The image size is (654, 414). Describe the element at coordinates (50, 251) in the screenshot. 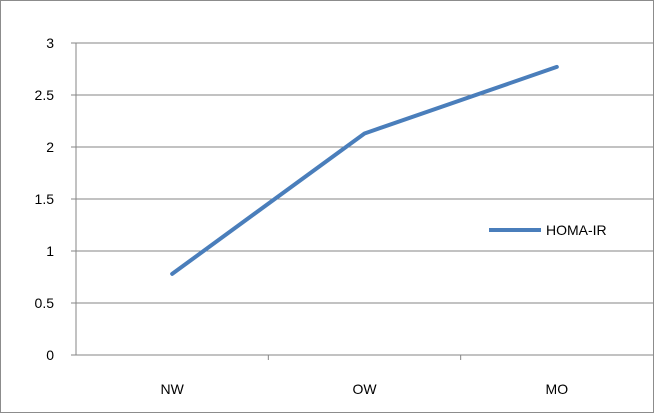

I see `y-tick-label: 1` at that location.